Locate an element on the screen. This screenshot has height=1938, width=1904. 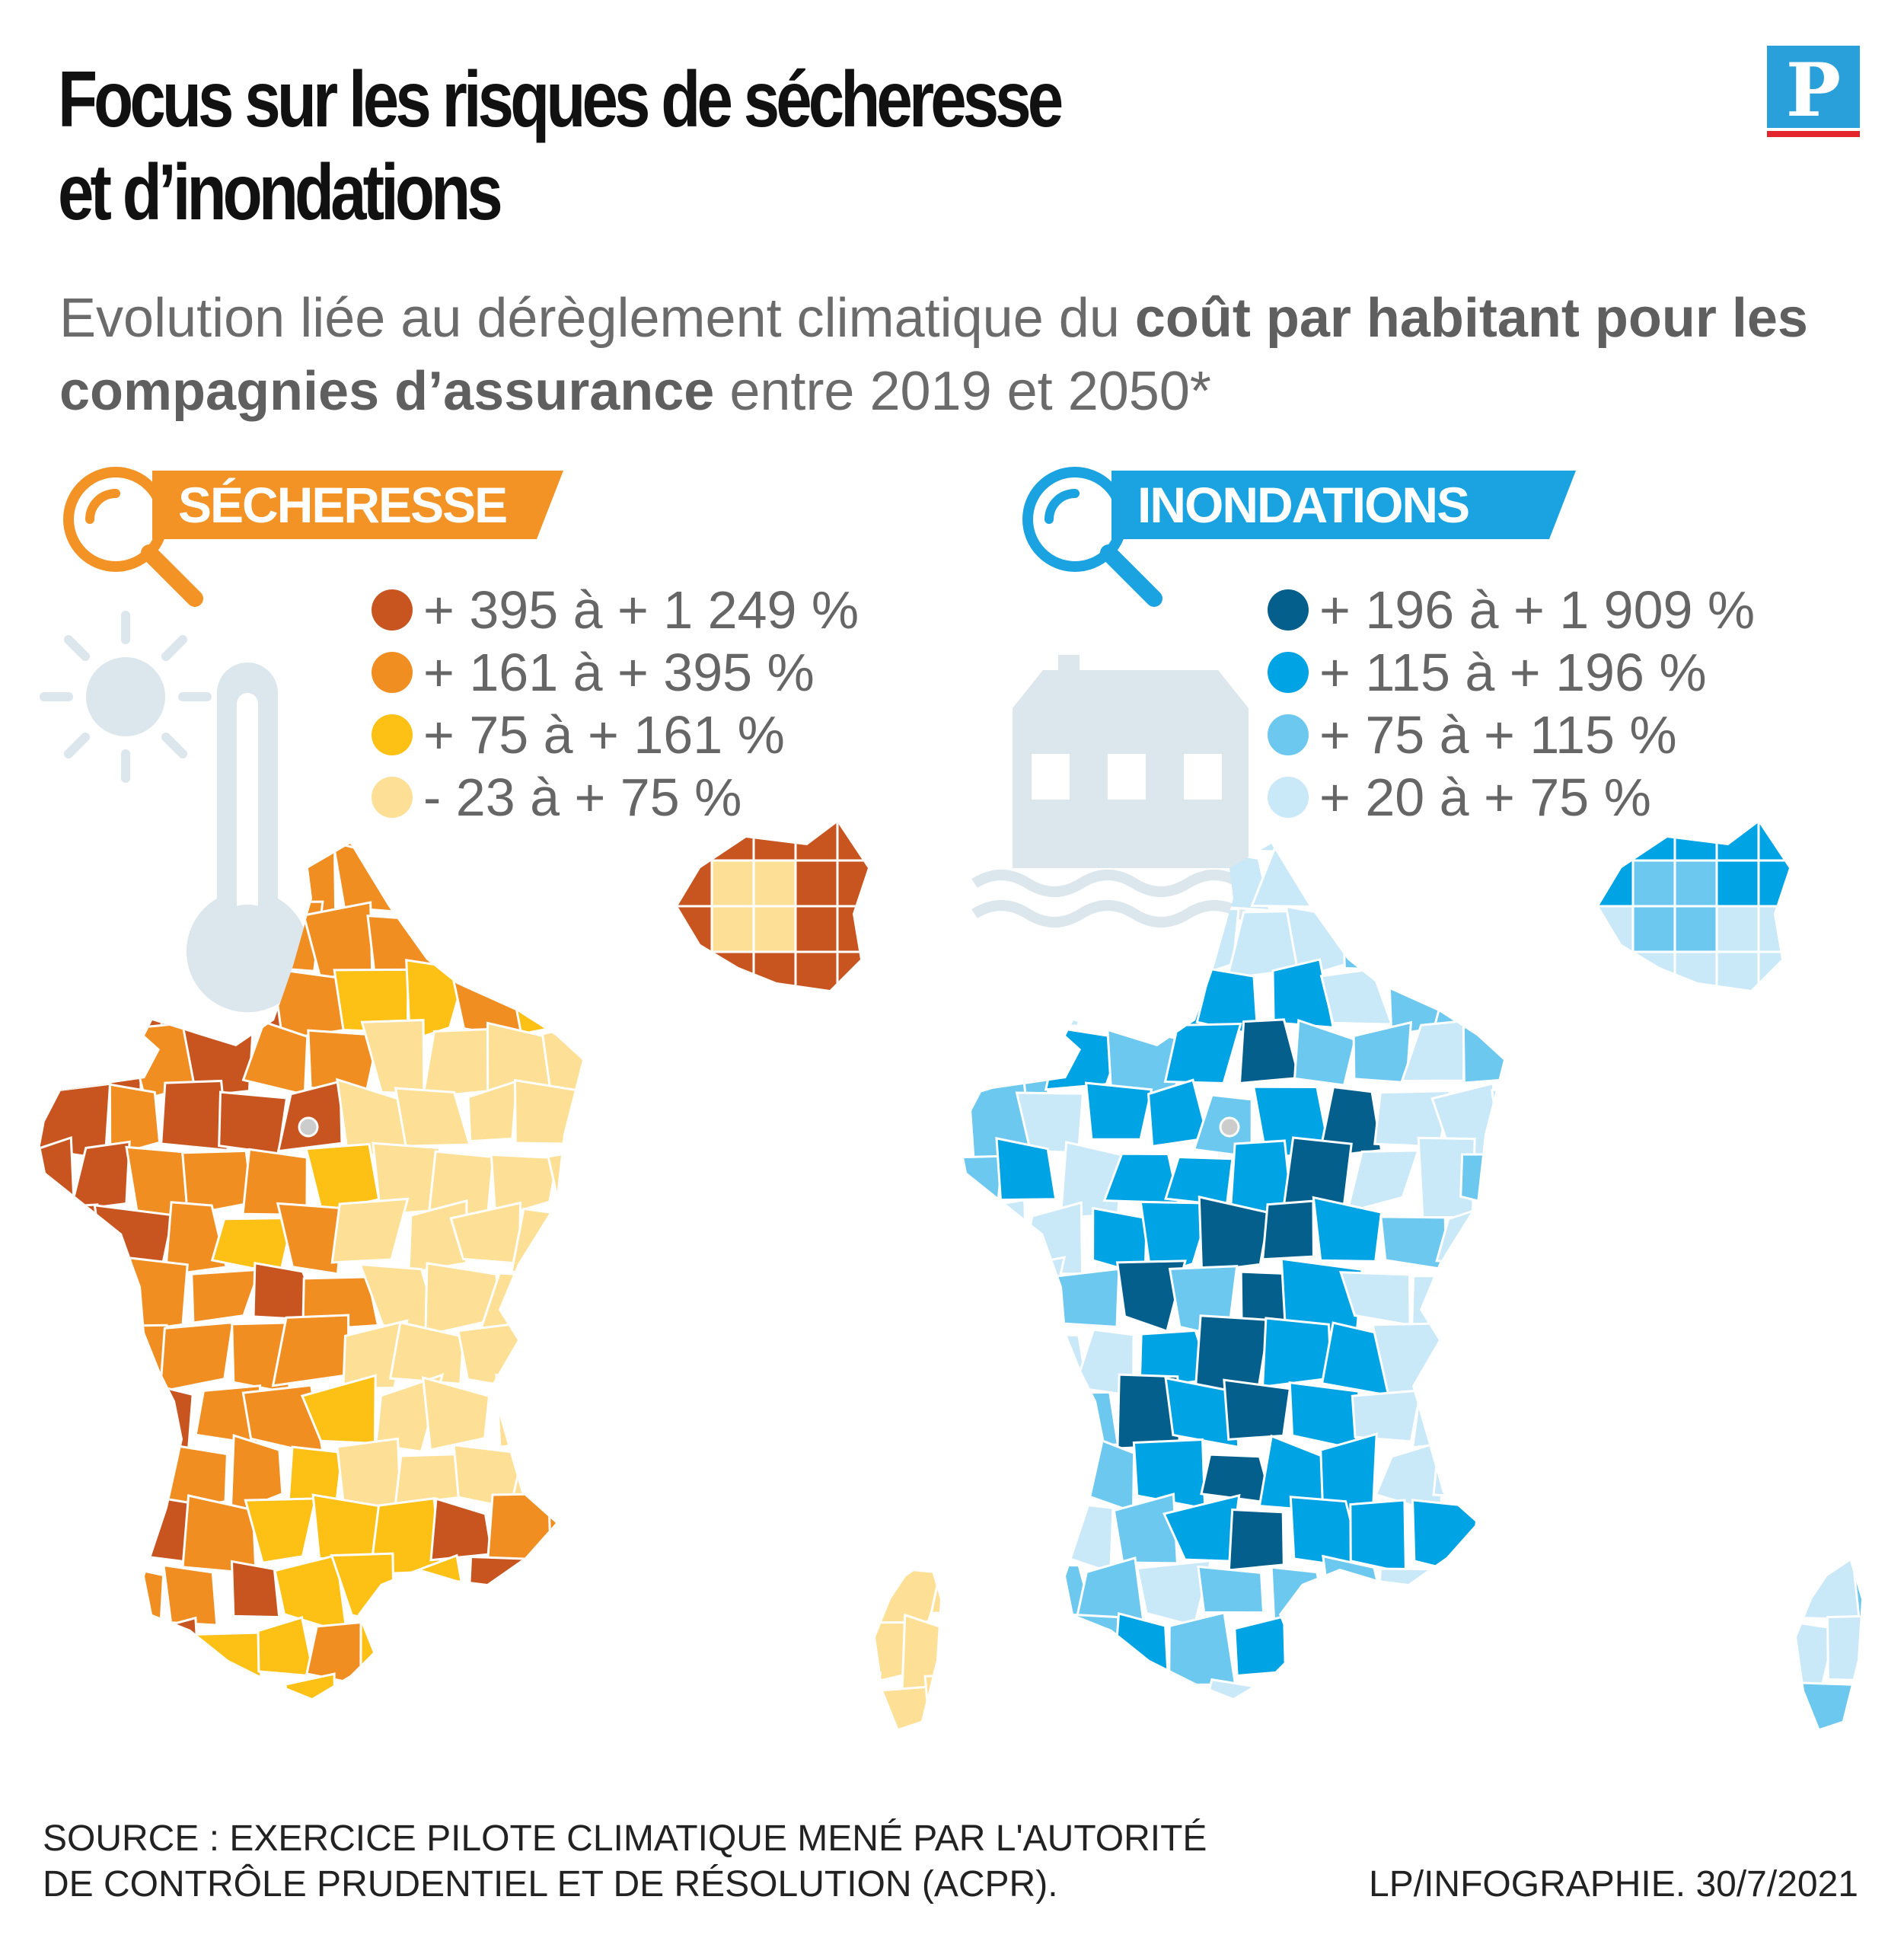
logo-letter: P is located at coordinates (1814, 90).